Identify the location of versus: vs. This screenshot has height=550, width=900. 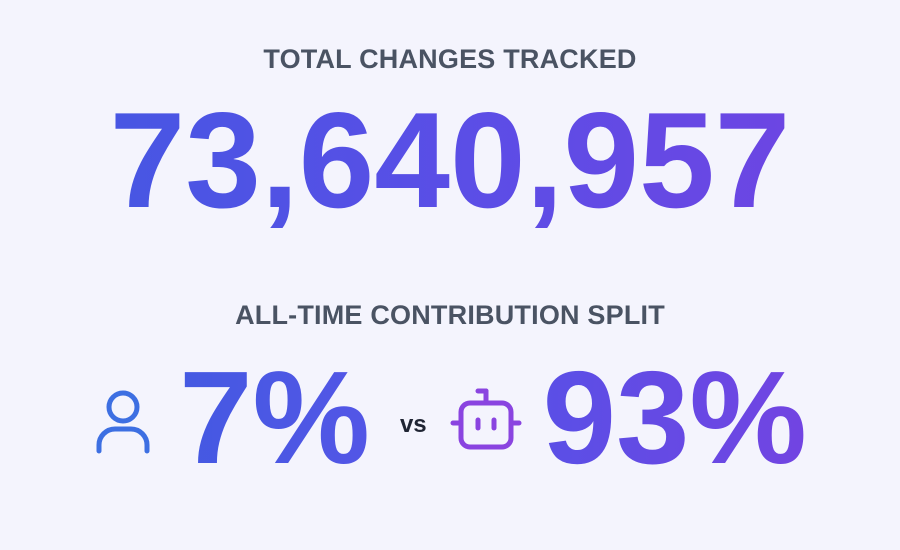
(413, 424).